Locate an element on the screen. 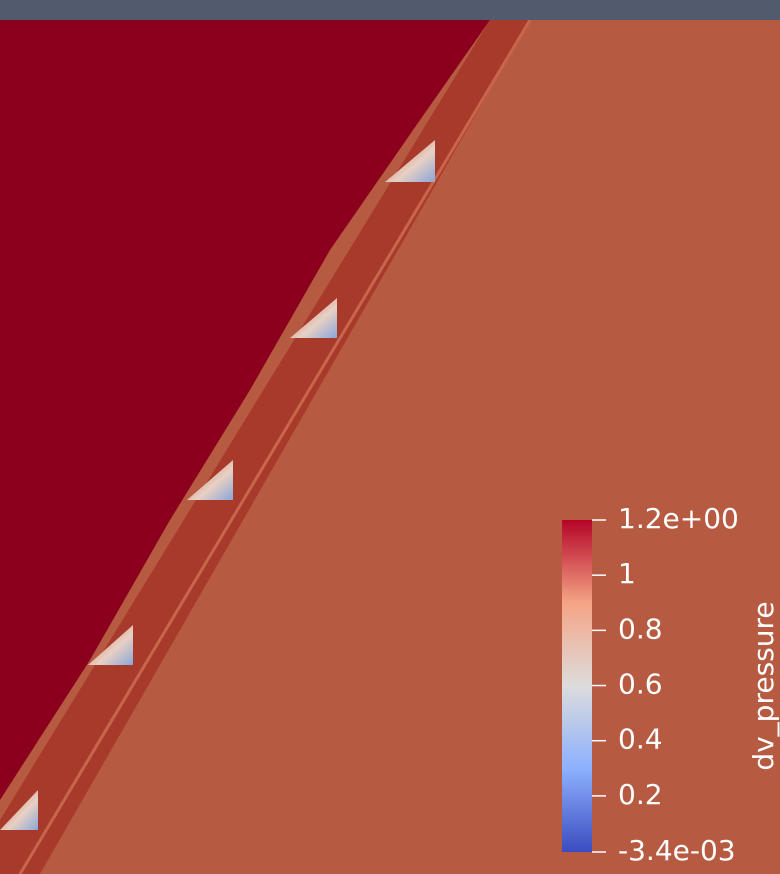 The width and height of the screenshot is (780, 874). tick-label: 0.8 is located at coordinates (640, 628).